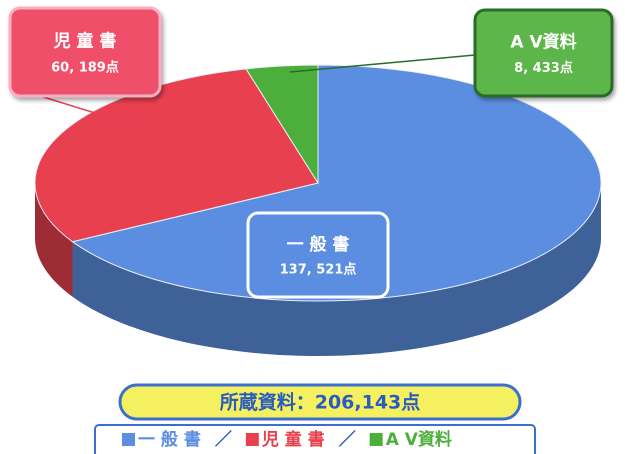  What do you see at coordinates (85, 40) in the screenshot?
I see `category-label: 児 童 書` at bounding box center [85, 40].